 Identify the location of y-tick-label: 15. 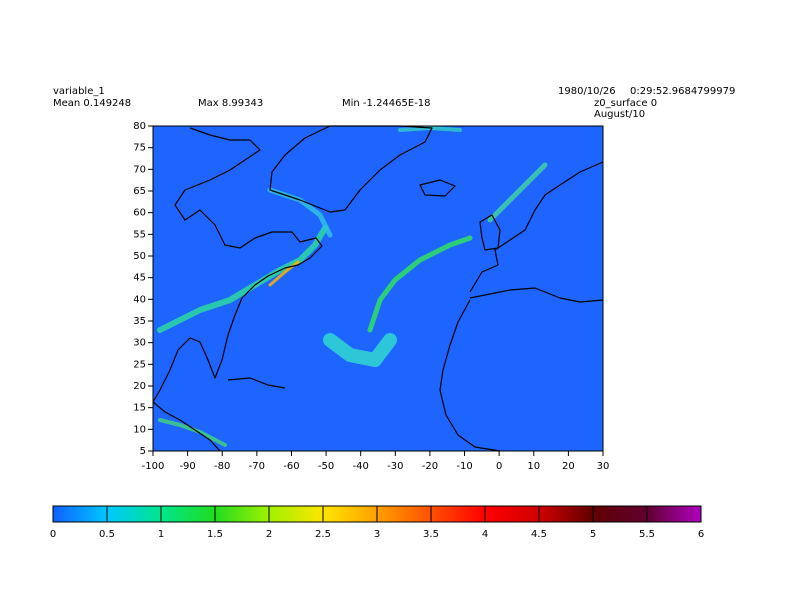
(139, 408).